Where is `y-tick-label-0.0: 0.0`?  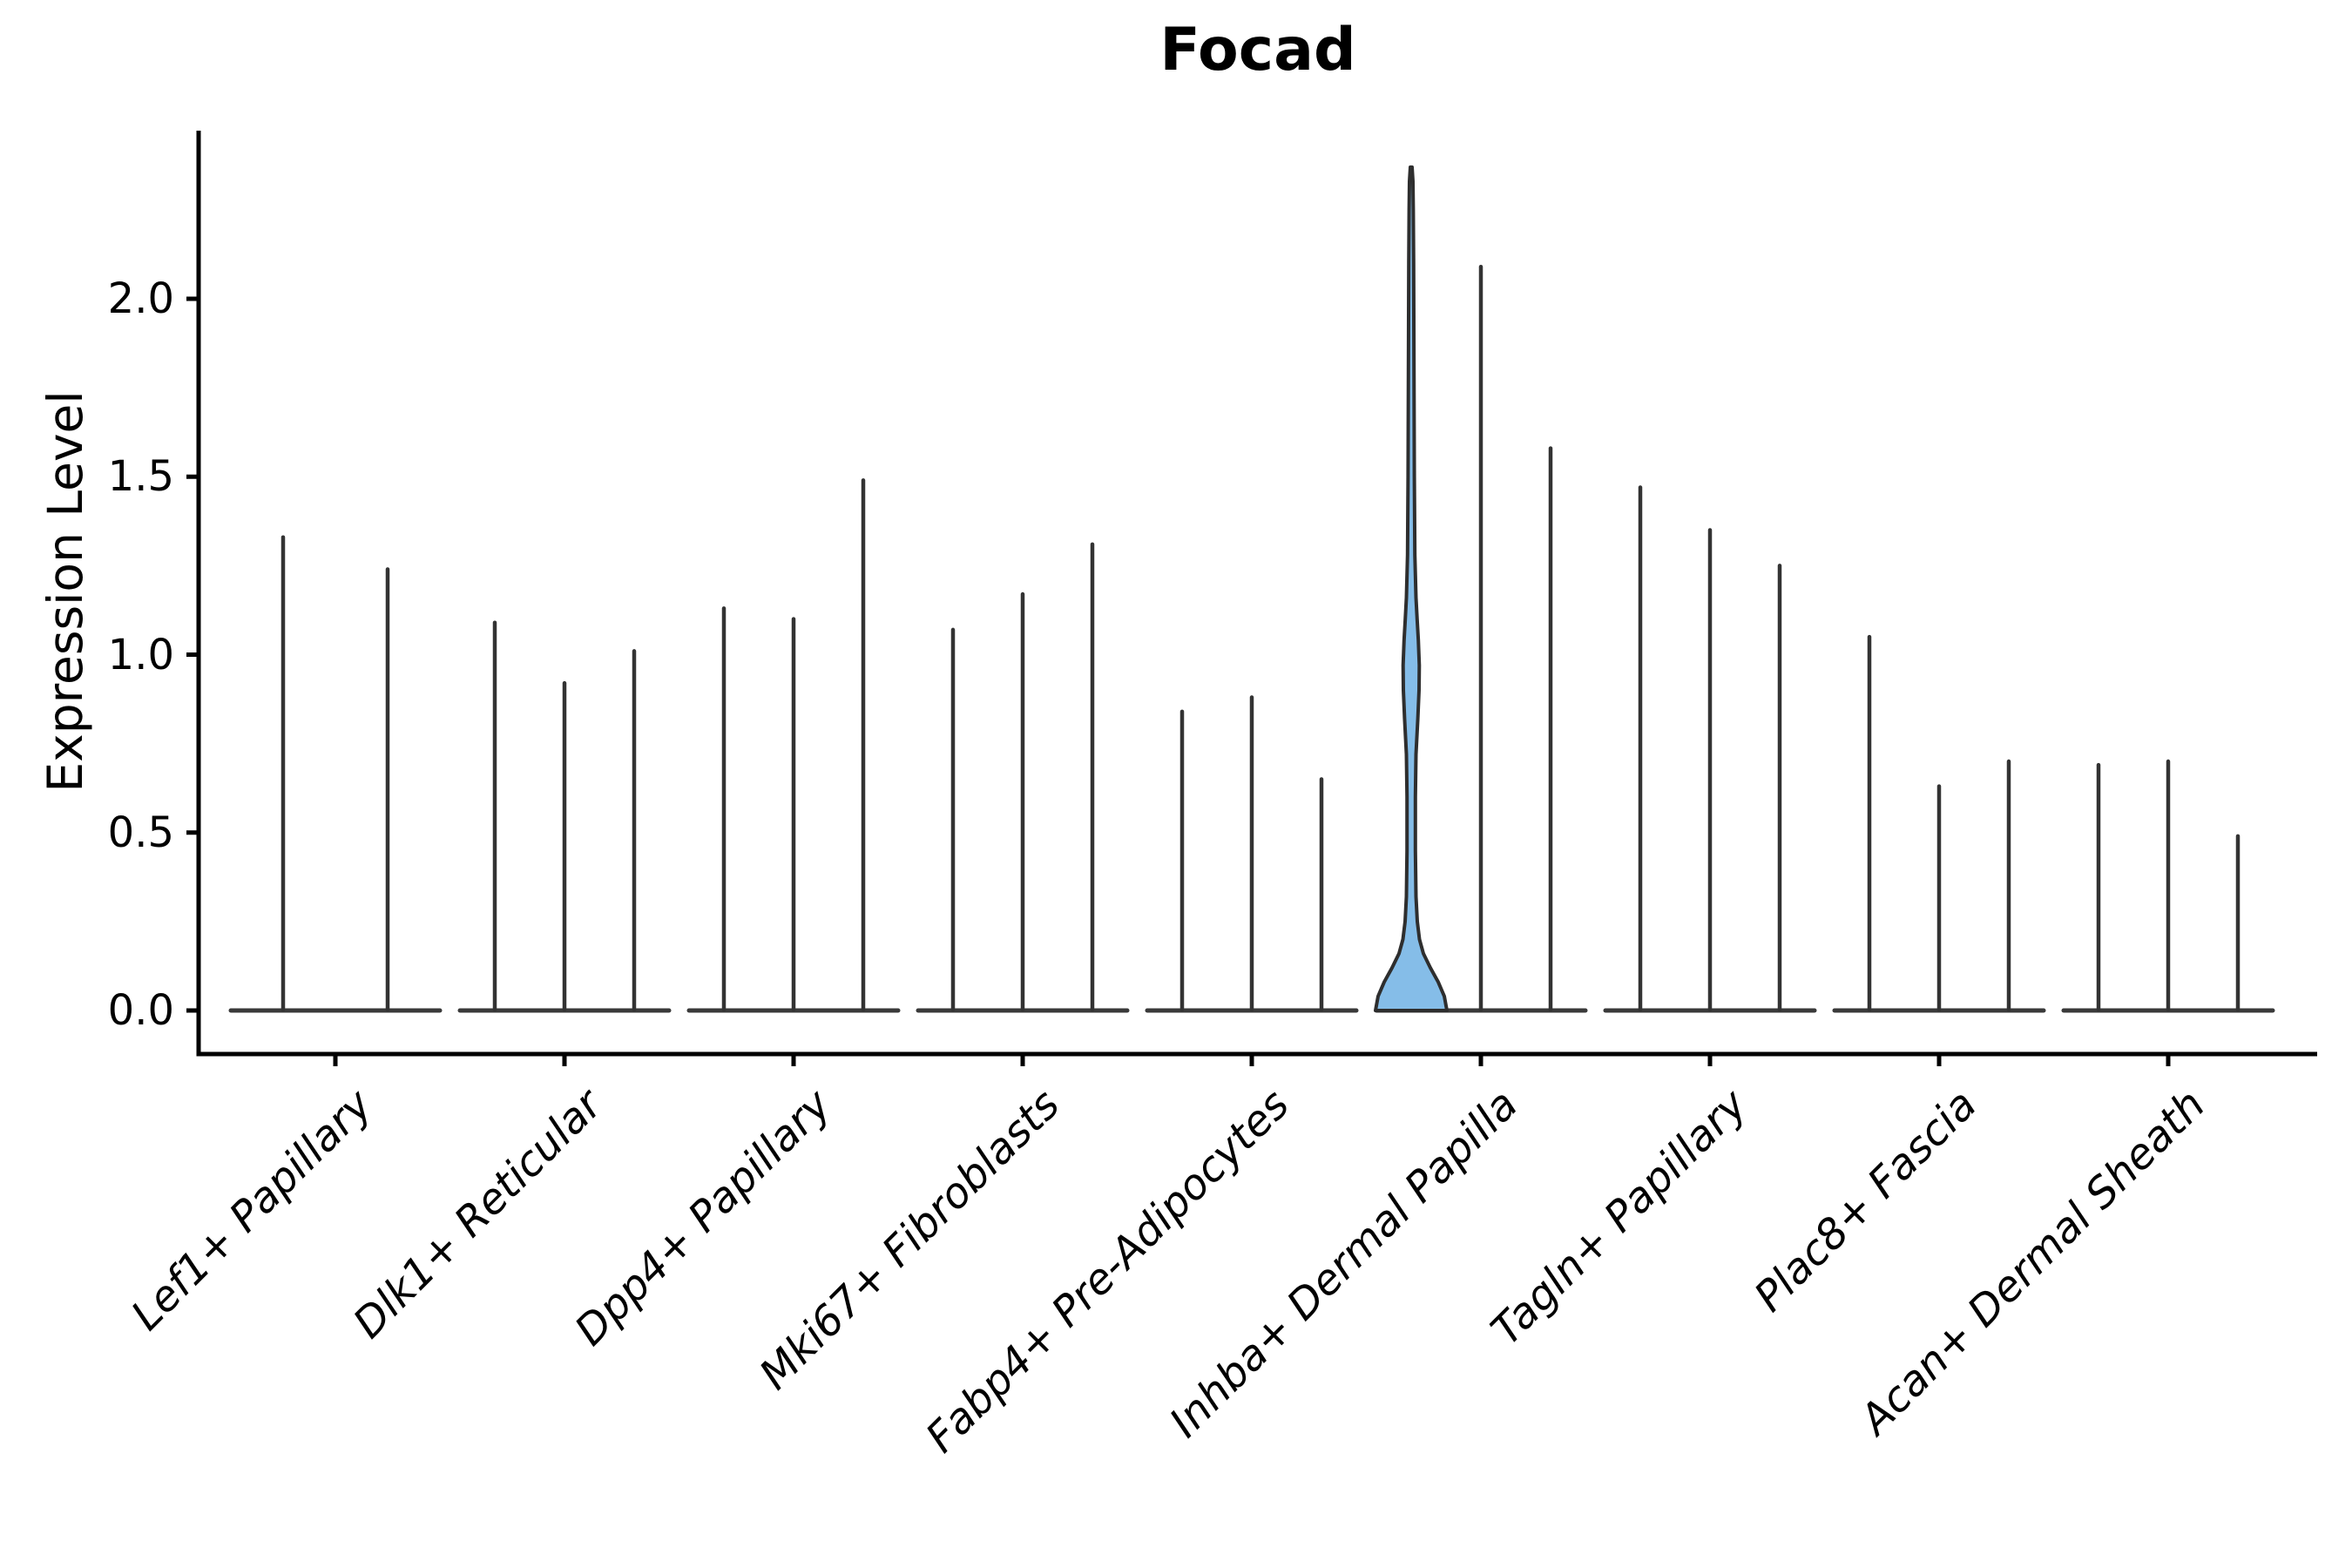
y-tick-label-0.0: 0.0 is located at coordinates (140, 1011).